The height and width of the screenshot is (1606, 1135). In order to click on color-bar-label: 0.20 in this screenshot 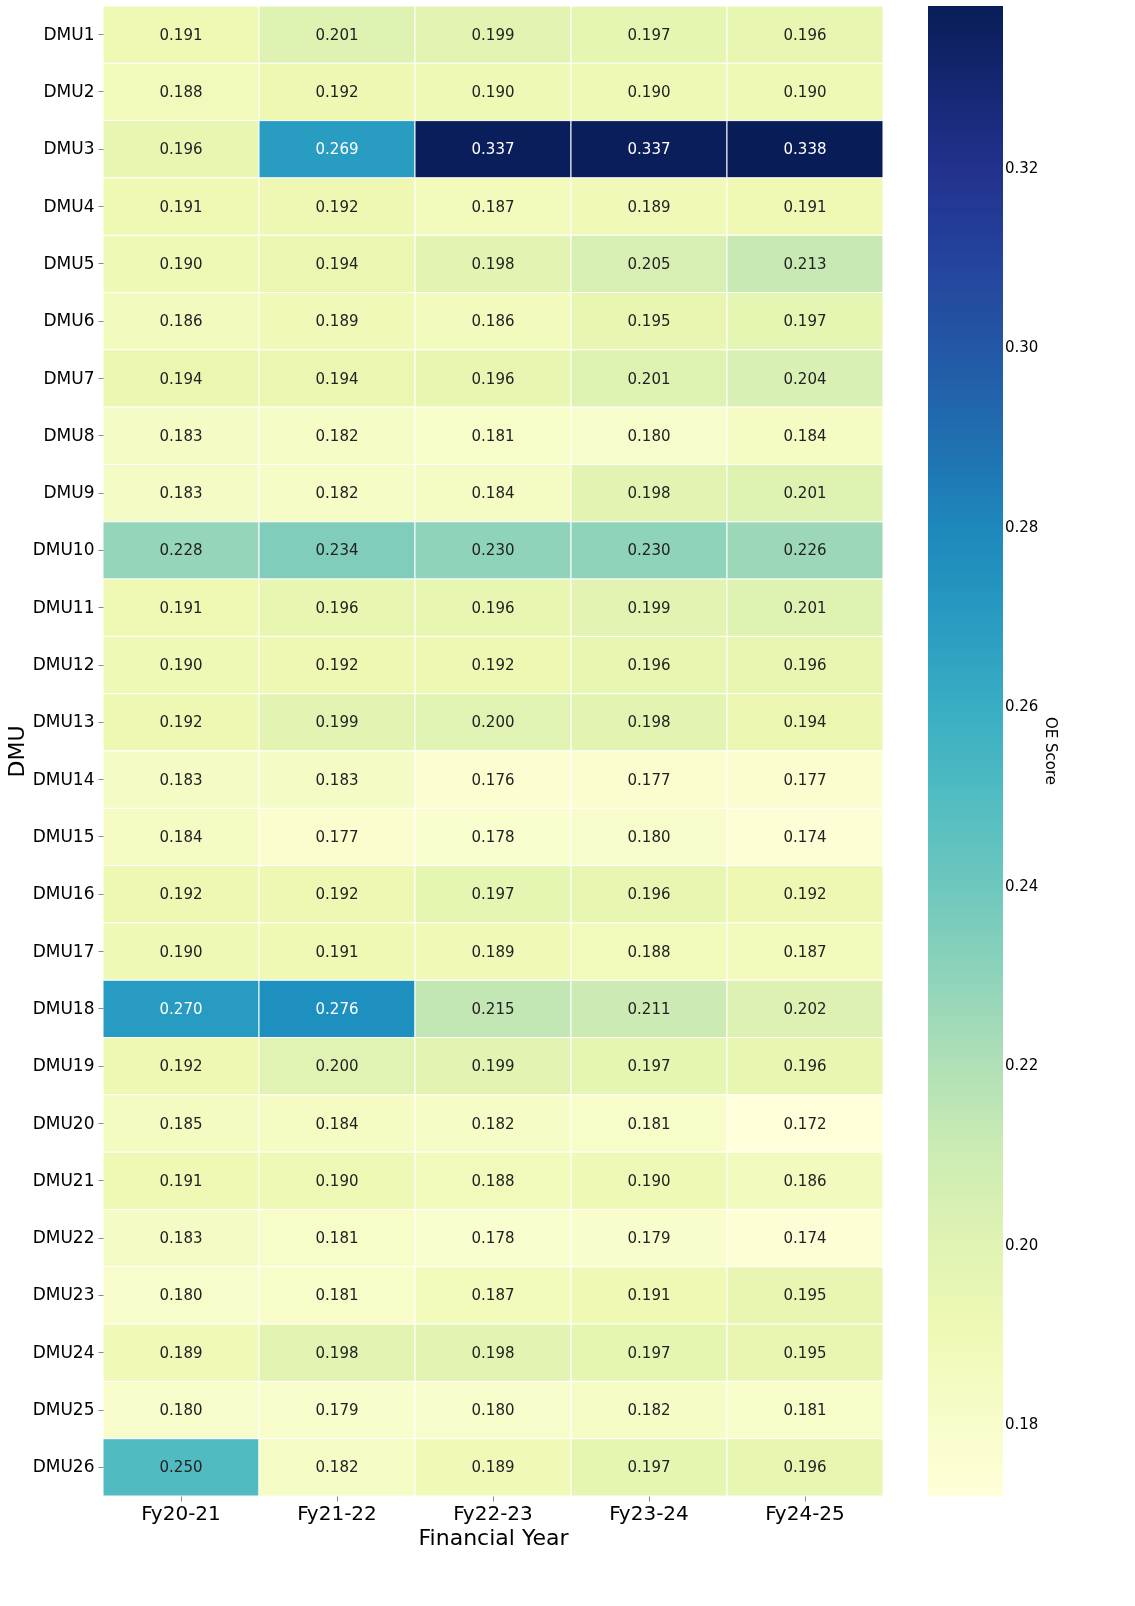, I will do `click(1022, 1244)`.